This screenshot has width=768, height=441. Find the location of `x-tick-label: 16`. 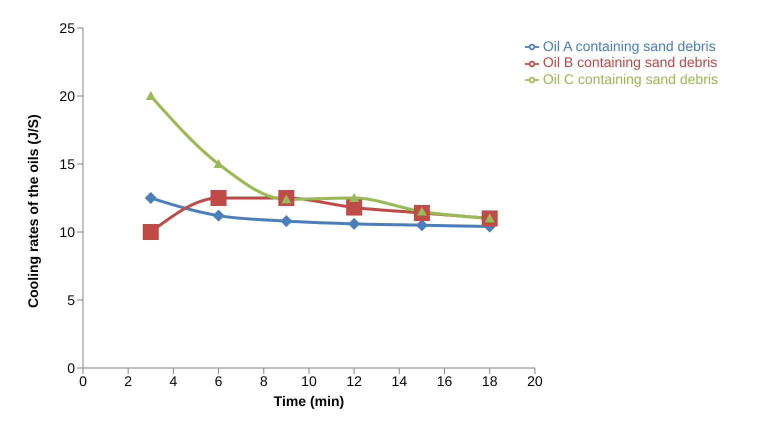

x-tick-label: 16 is located at coordinates (444, 380).